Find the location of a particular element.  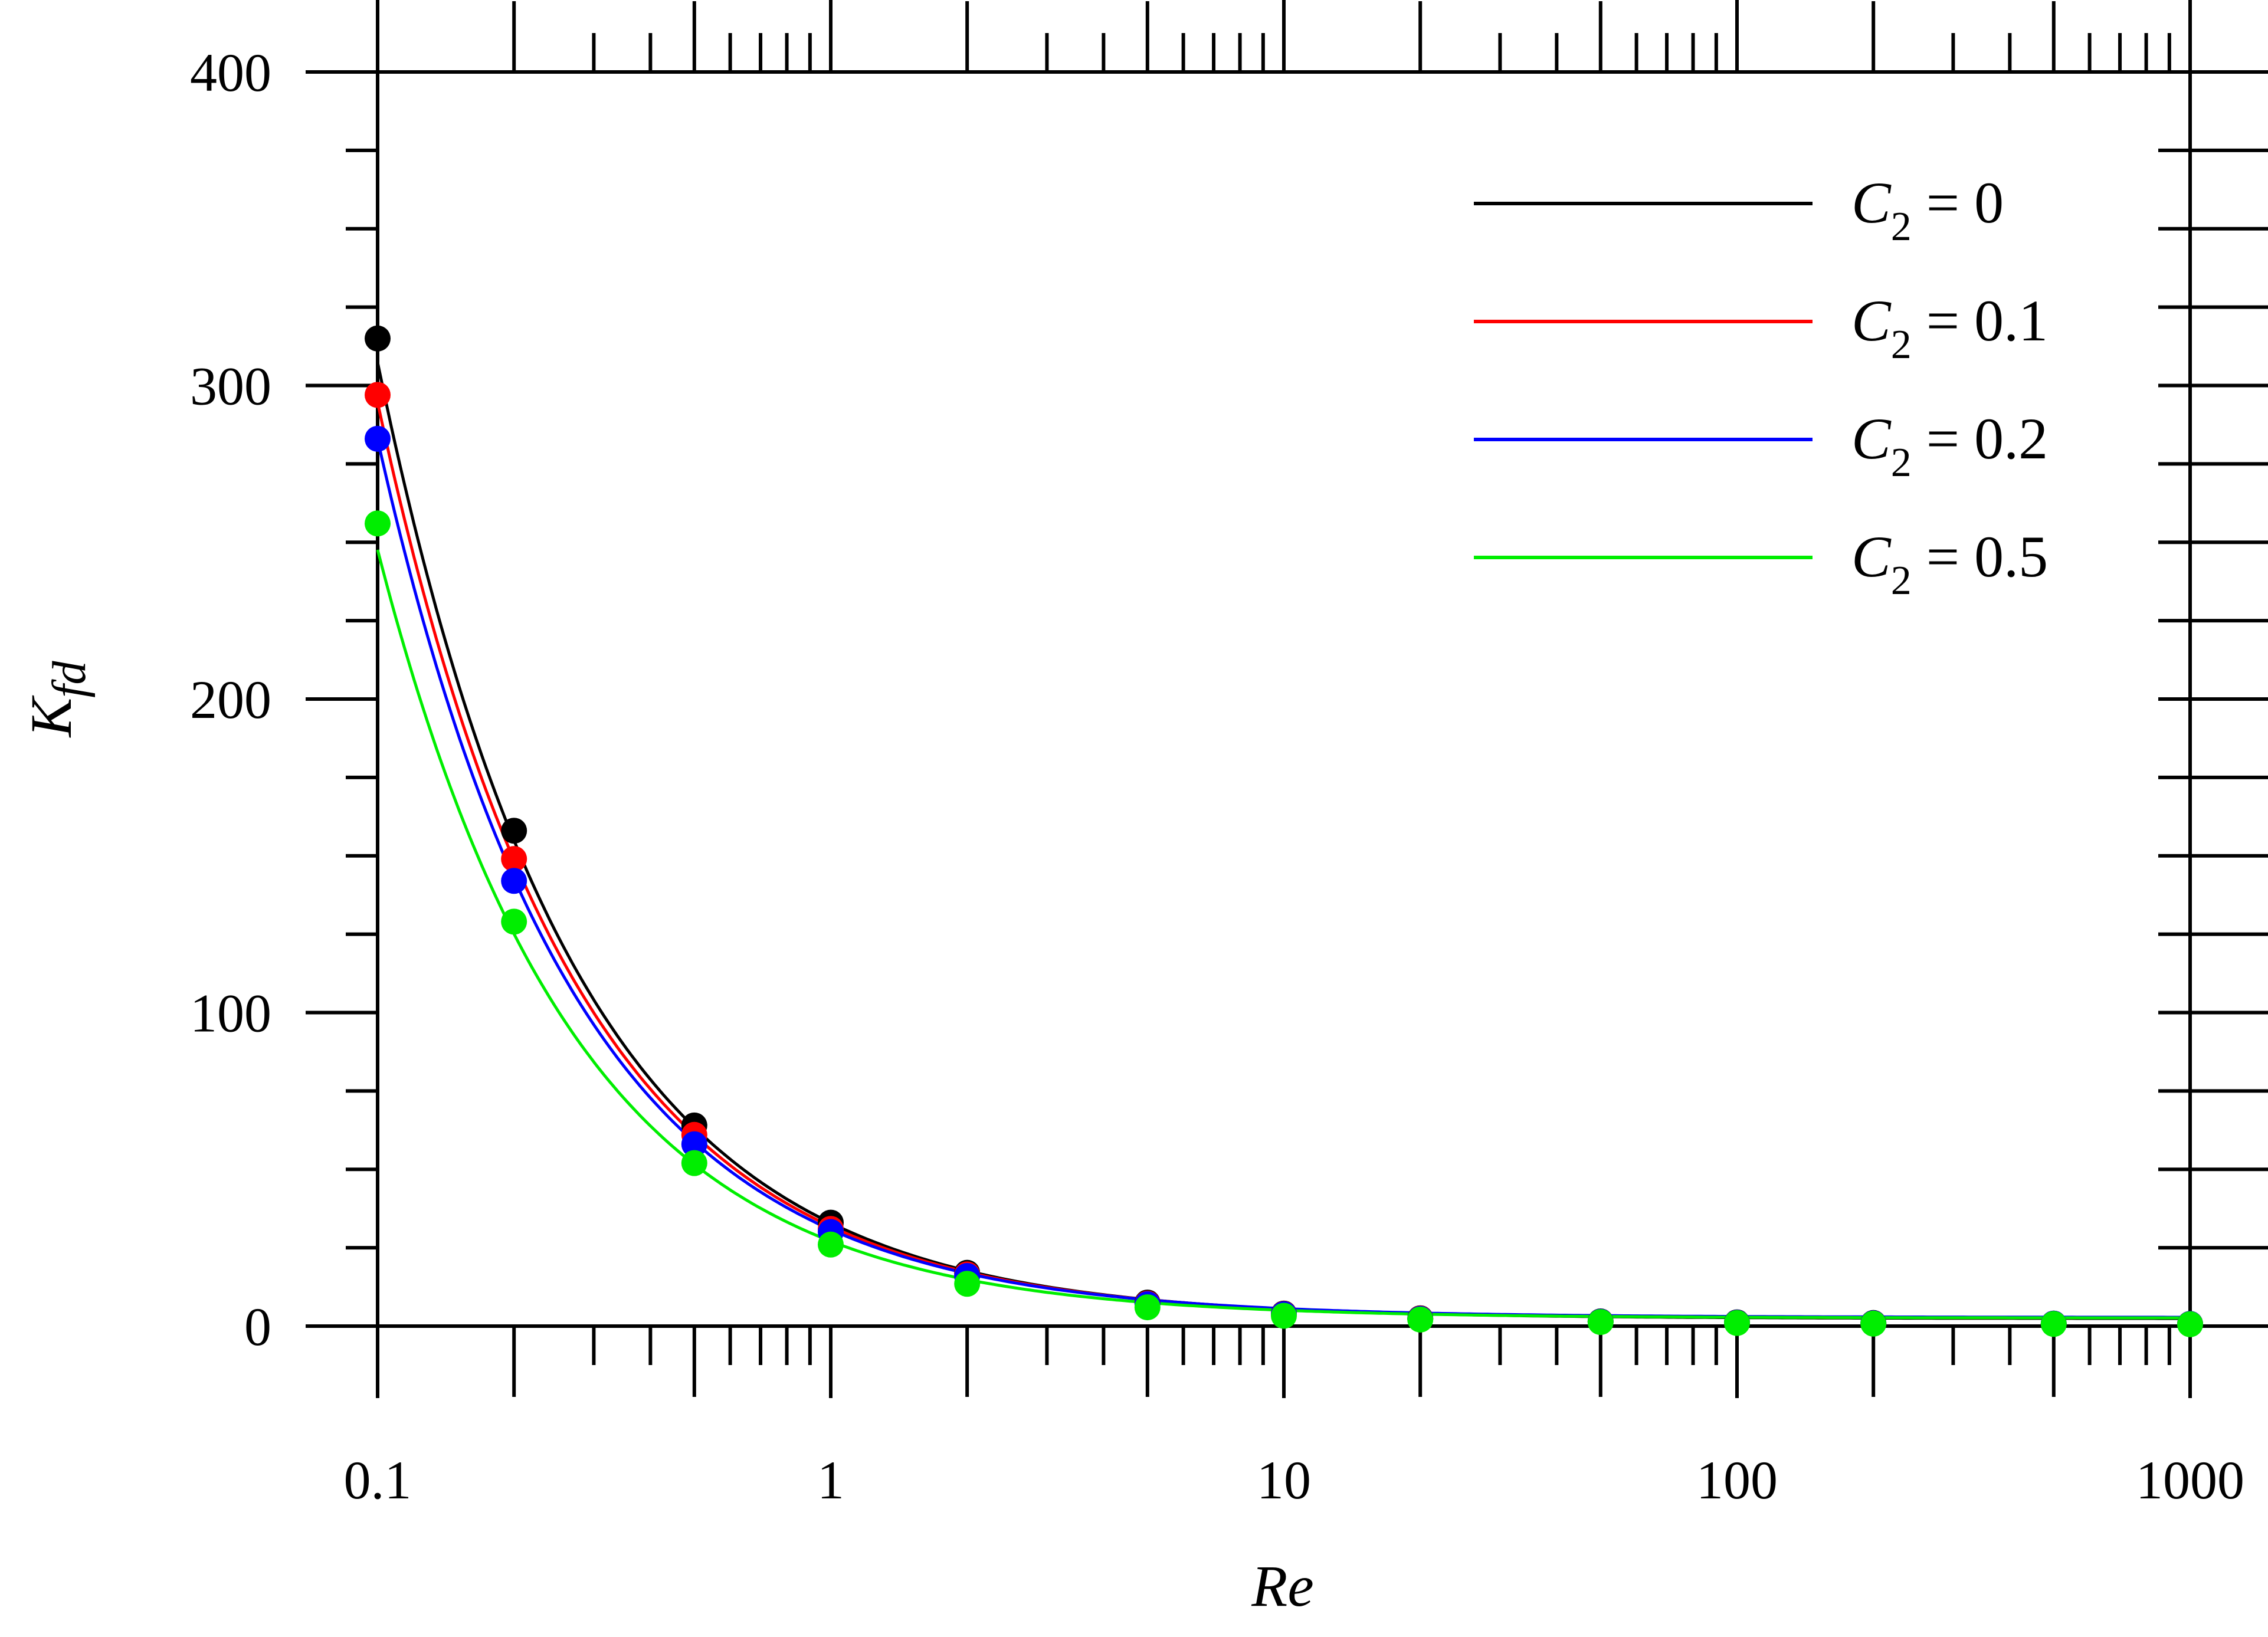

legend-label-1: C2 = 0.1 is located at coordinates (1949, 328).